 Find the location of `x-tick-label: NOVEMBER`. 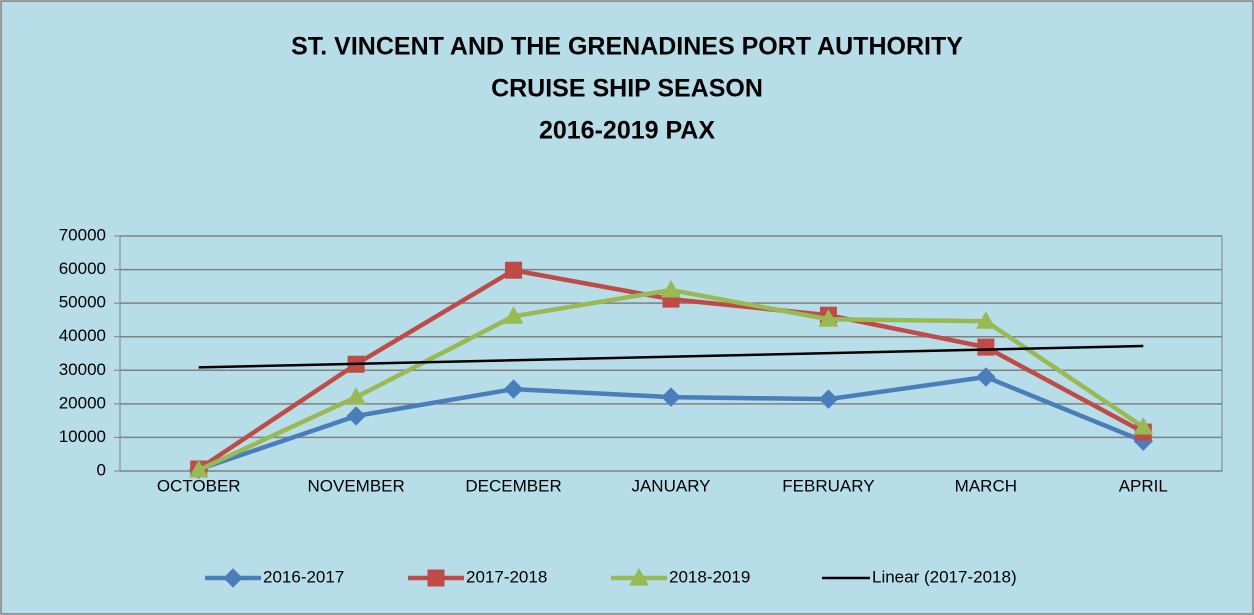

x-tick-label: NOVEMBER is located at coordinates (355, 485).